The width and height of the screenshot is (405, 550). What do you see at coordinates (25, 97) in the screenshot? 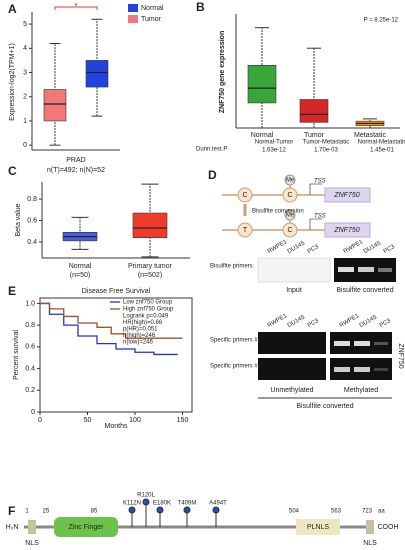
I see `y-tick-label: 2` at bounding box center [25, 97].